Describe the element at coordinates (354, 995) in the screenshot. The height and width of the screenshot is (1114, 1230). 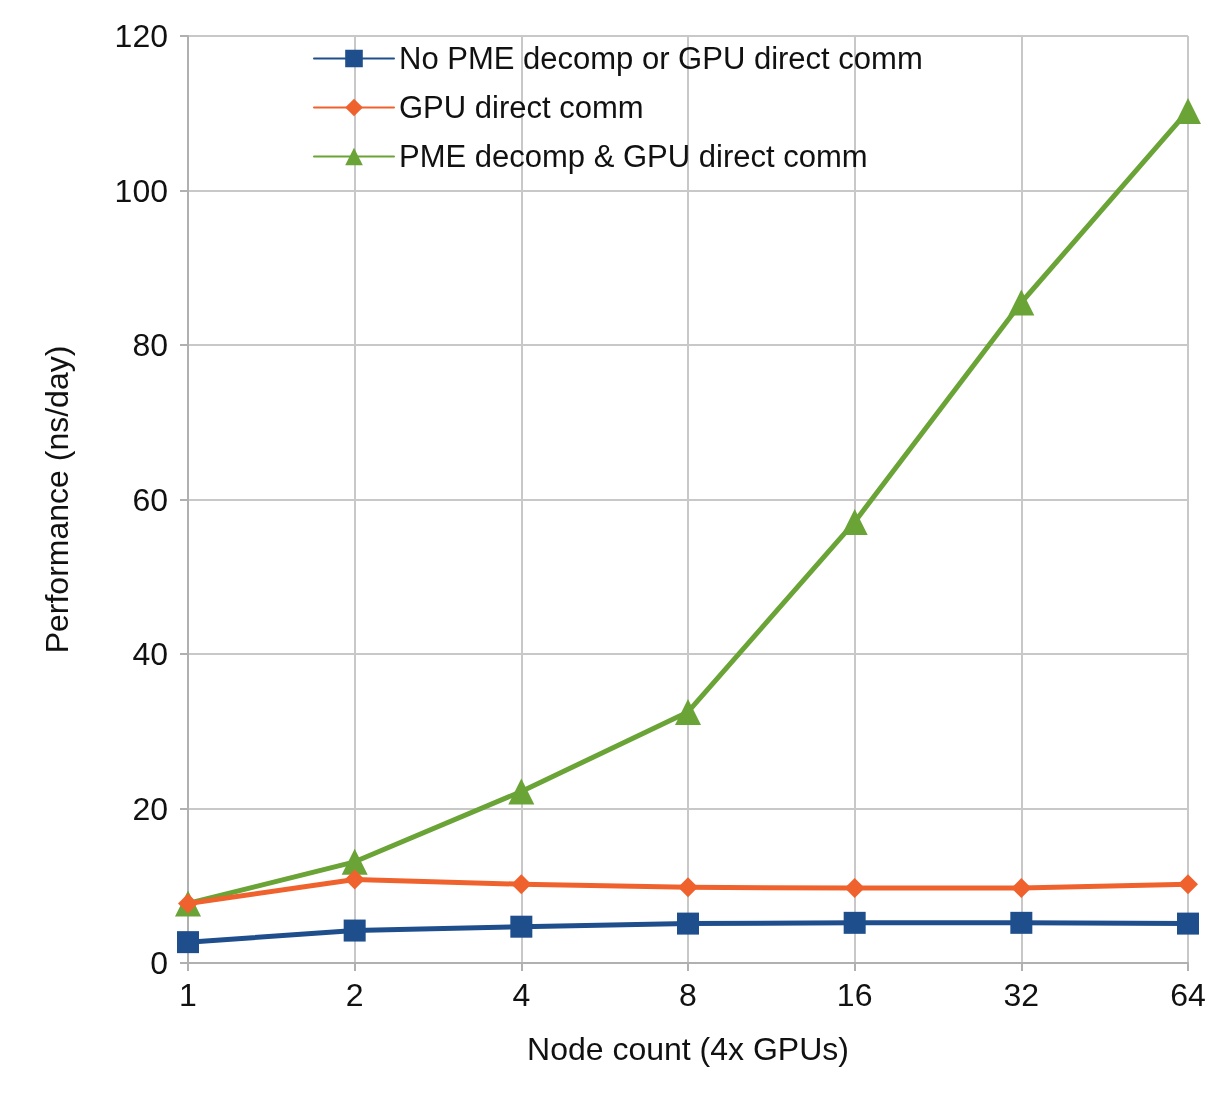
I see `x-tick-label: 2` at that location.